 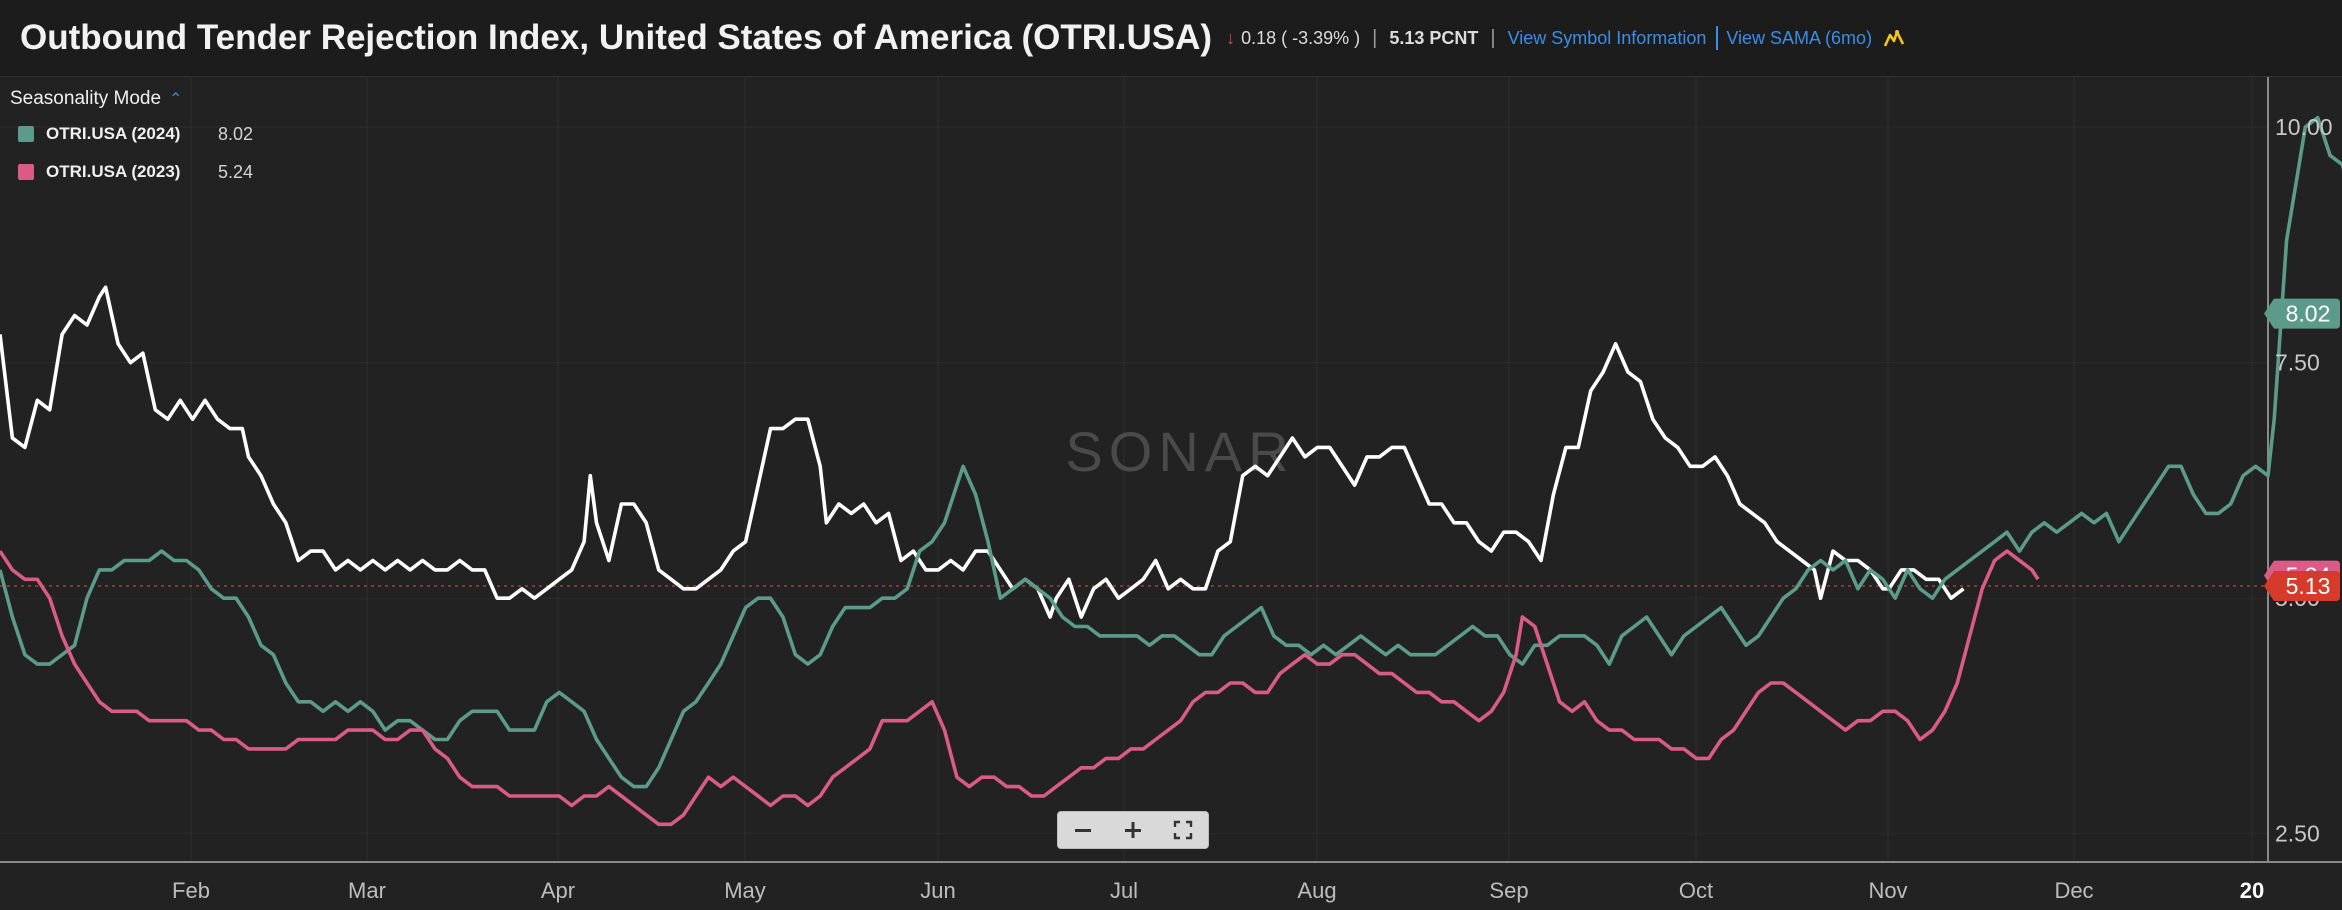 I want to click on legend-value: 5.24, so click(x=236, y=171).